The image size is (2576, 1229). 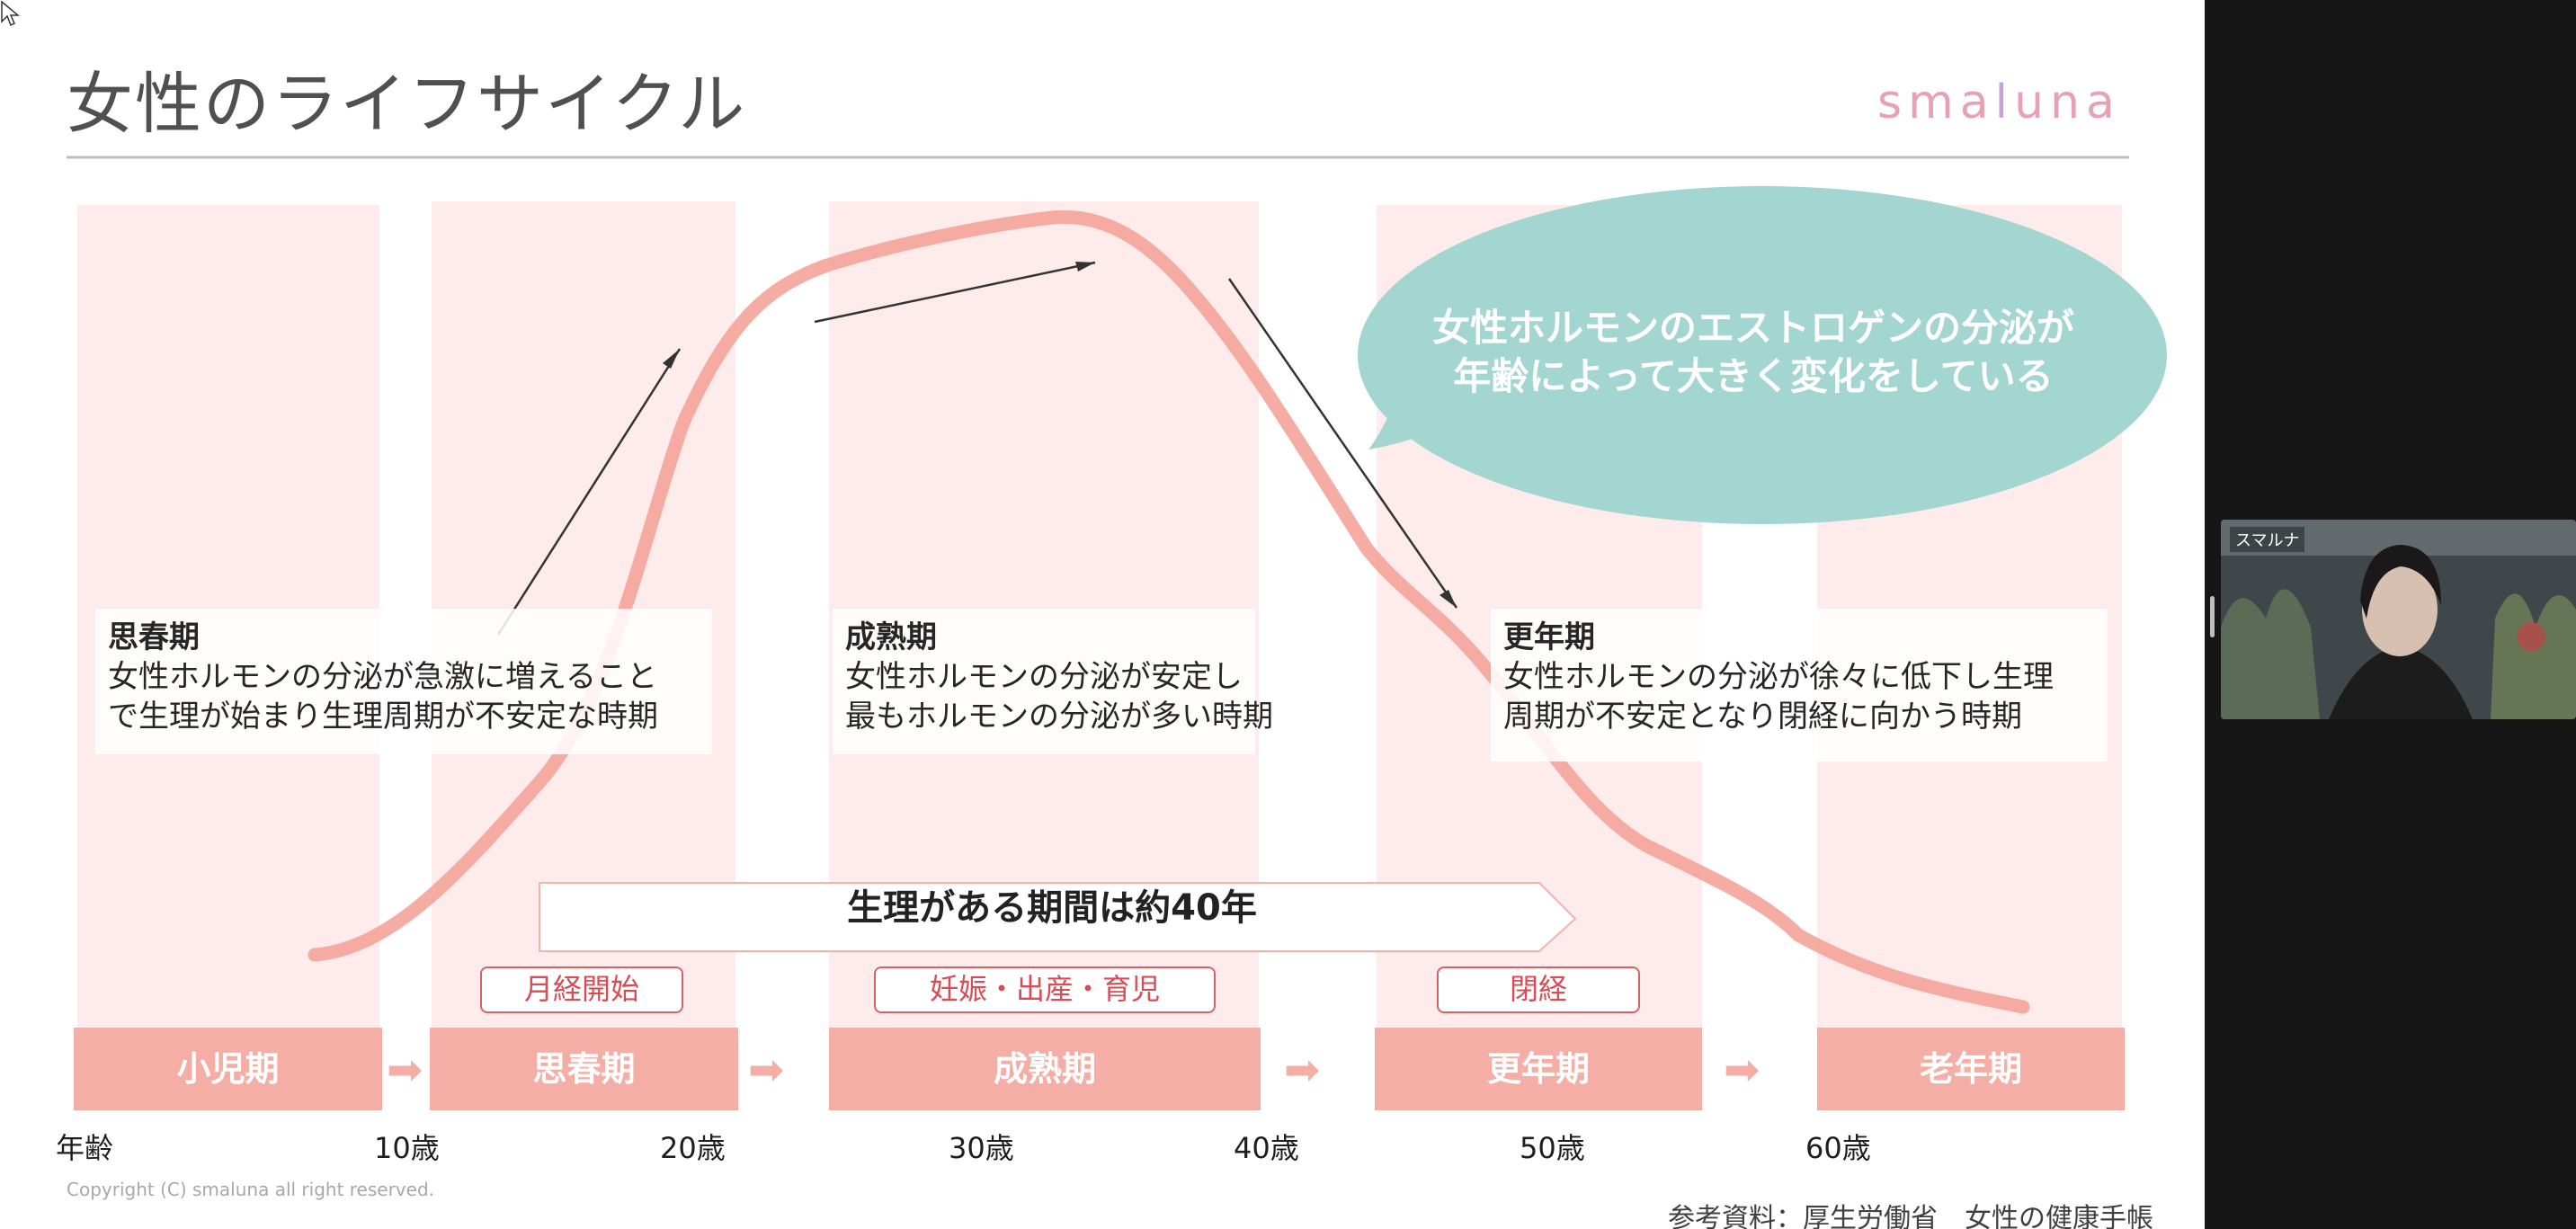 What do you see at coordinates (1449, 599) in the screenshot?
I see `trend-arrow-fall-head` at bounding box center [1449, 599].